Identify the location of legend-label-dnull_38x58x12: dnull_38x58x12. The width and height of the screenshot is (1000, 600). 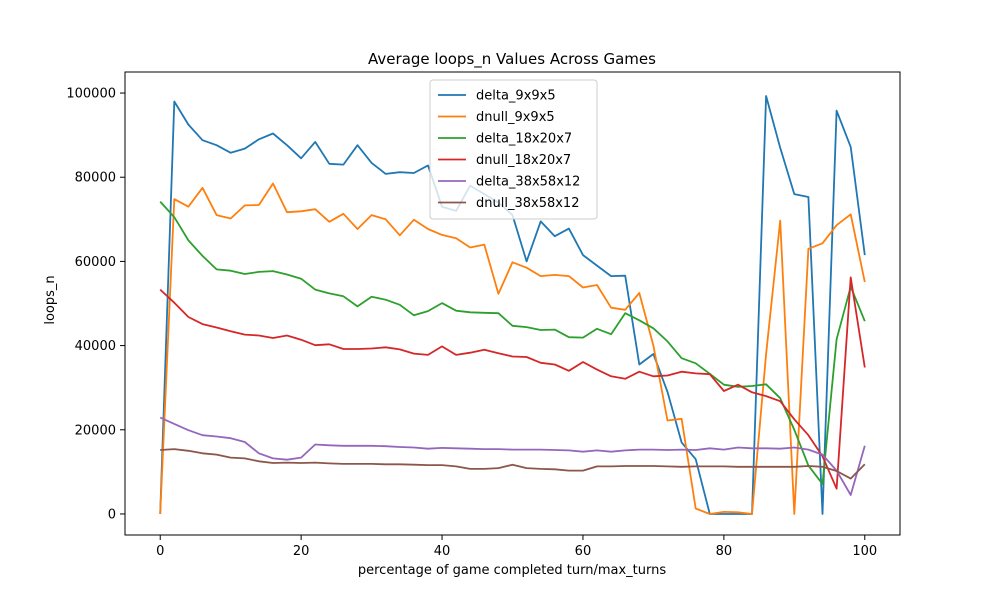
(527, 203).